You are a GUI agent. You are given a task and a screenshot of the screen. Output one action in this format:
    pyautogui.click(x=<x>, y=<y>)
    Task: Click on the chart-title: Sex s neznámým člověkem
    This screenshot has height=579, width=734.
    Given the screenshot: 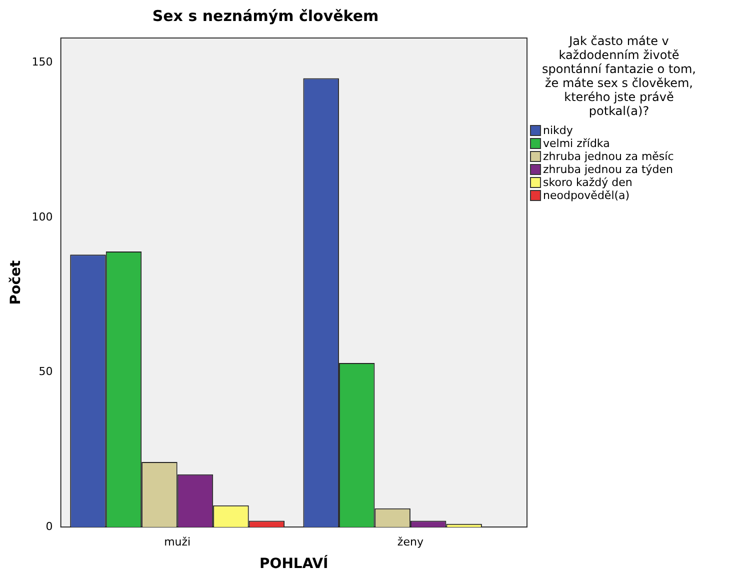 What is the action you would take?
    pyautogui.click(x=265, y=15)
    